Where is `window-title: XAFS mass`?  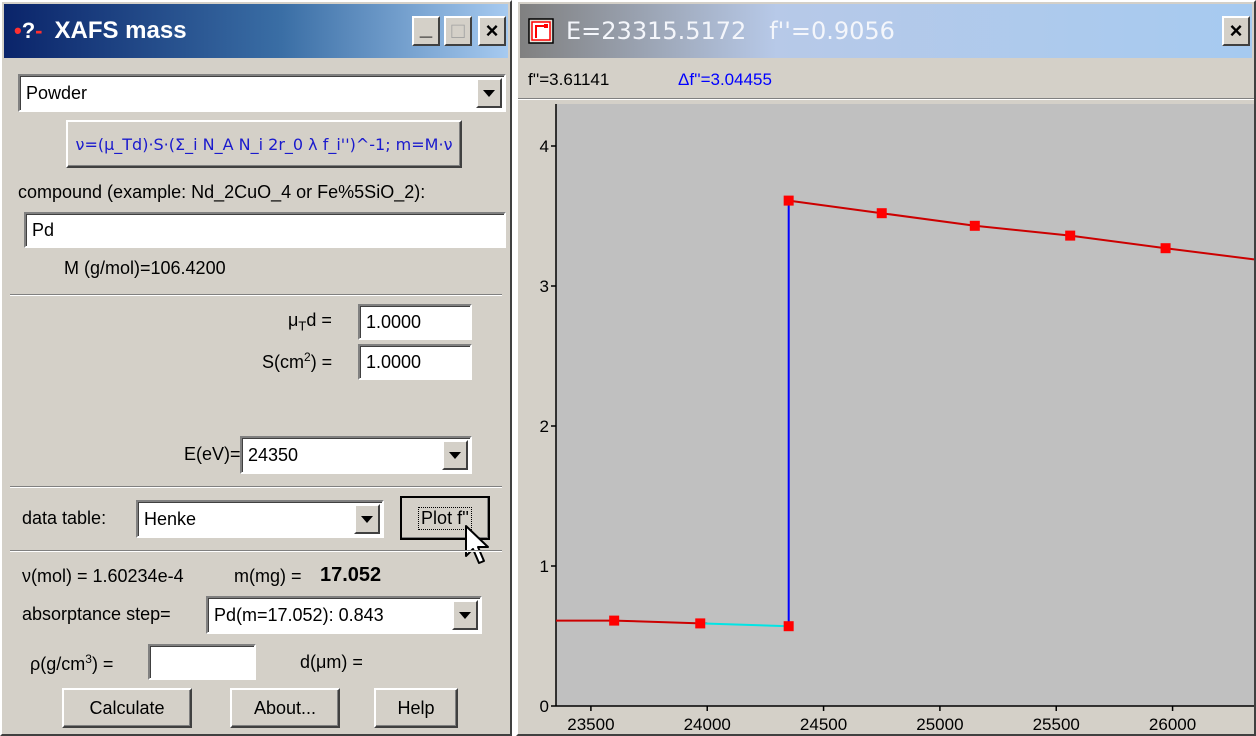 window-title: XAFS mass is located at coordinates (120, 30).